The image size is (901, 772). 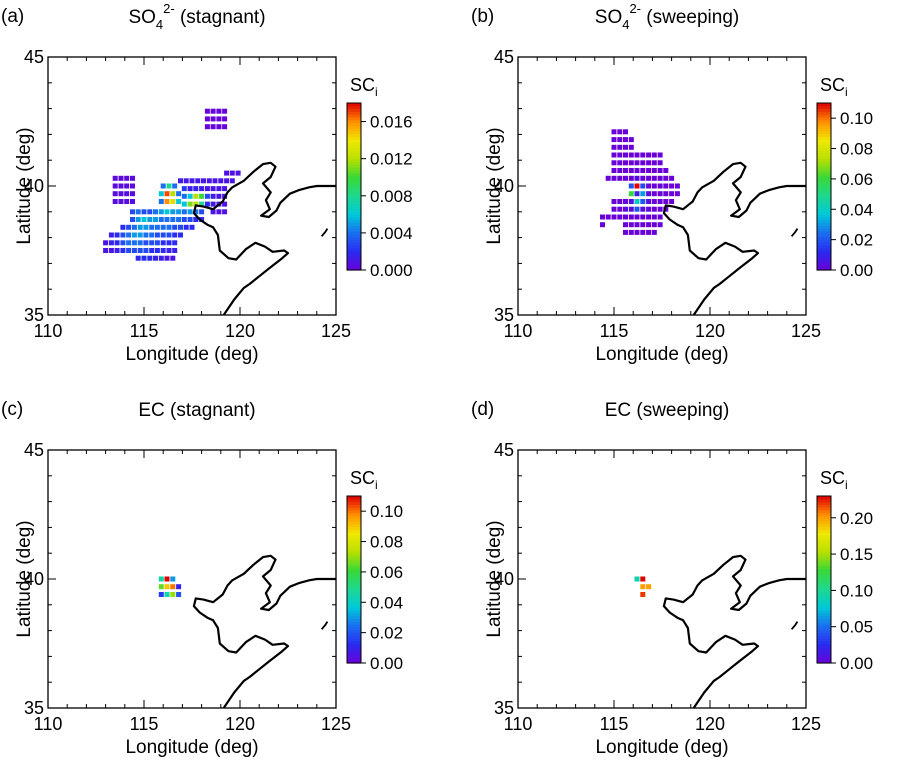 I want to click on x-axis-label: Longitude (deg), so click(x=661, y=747).